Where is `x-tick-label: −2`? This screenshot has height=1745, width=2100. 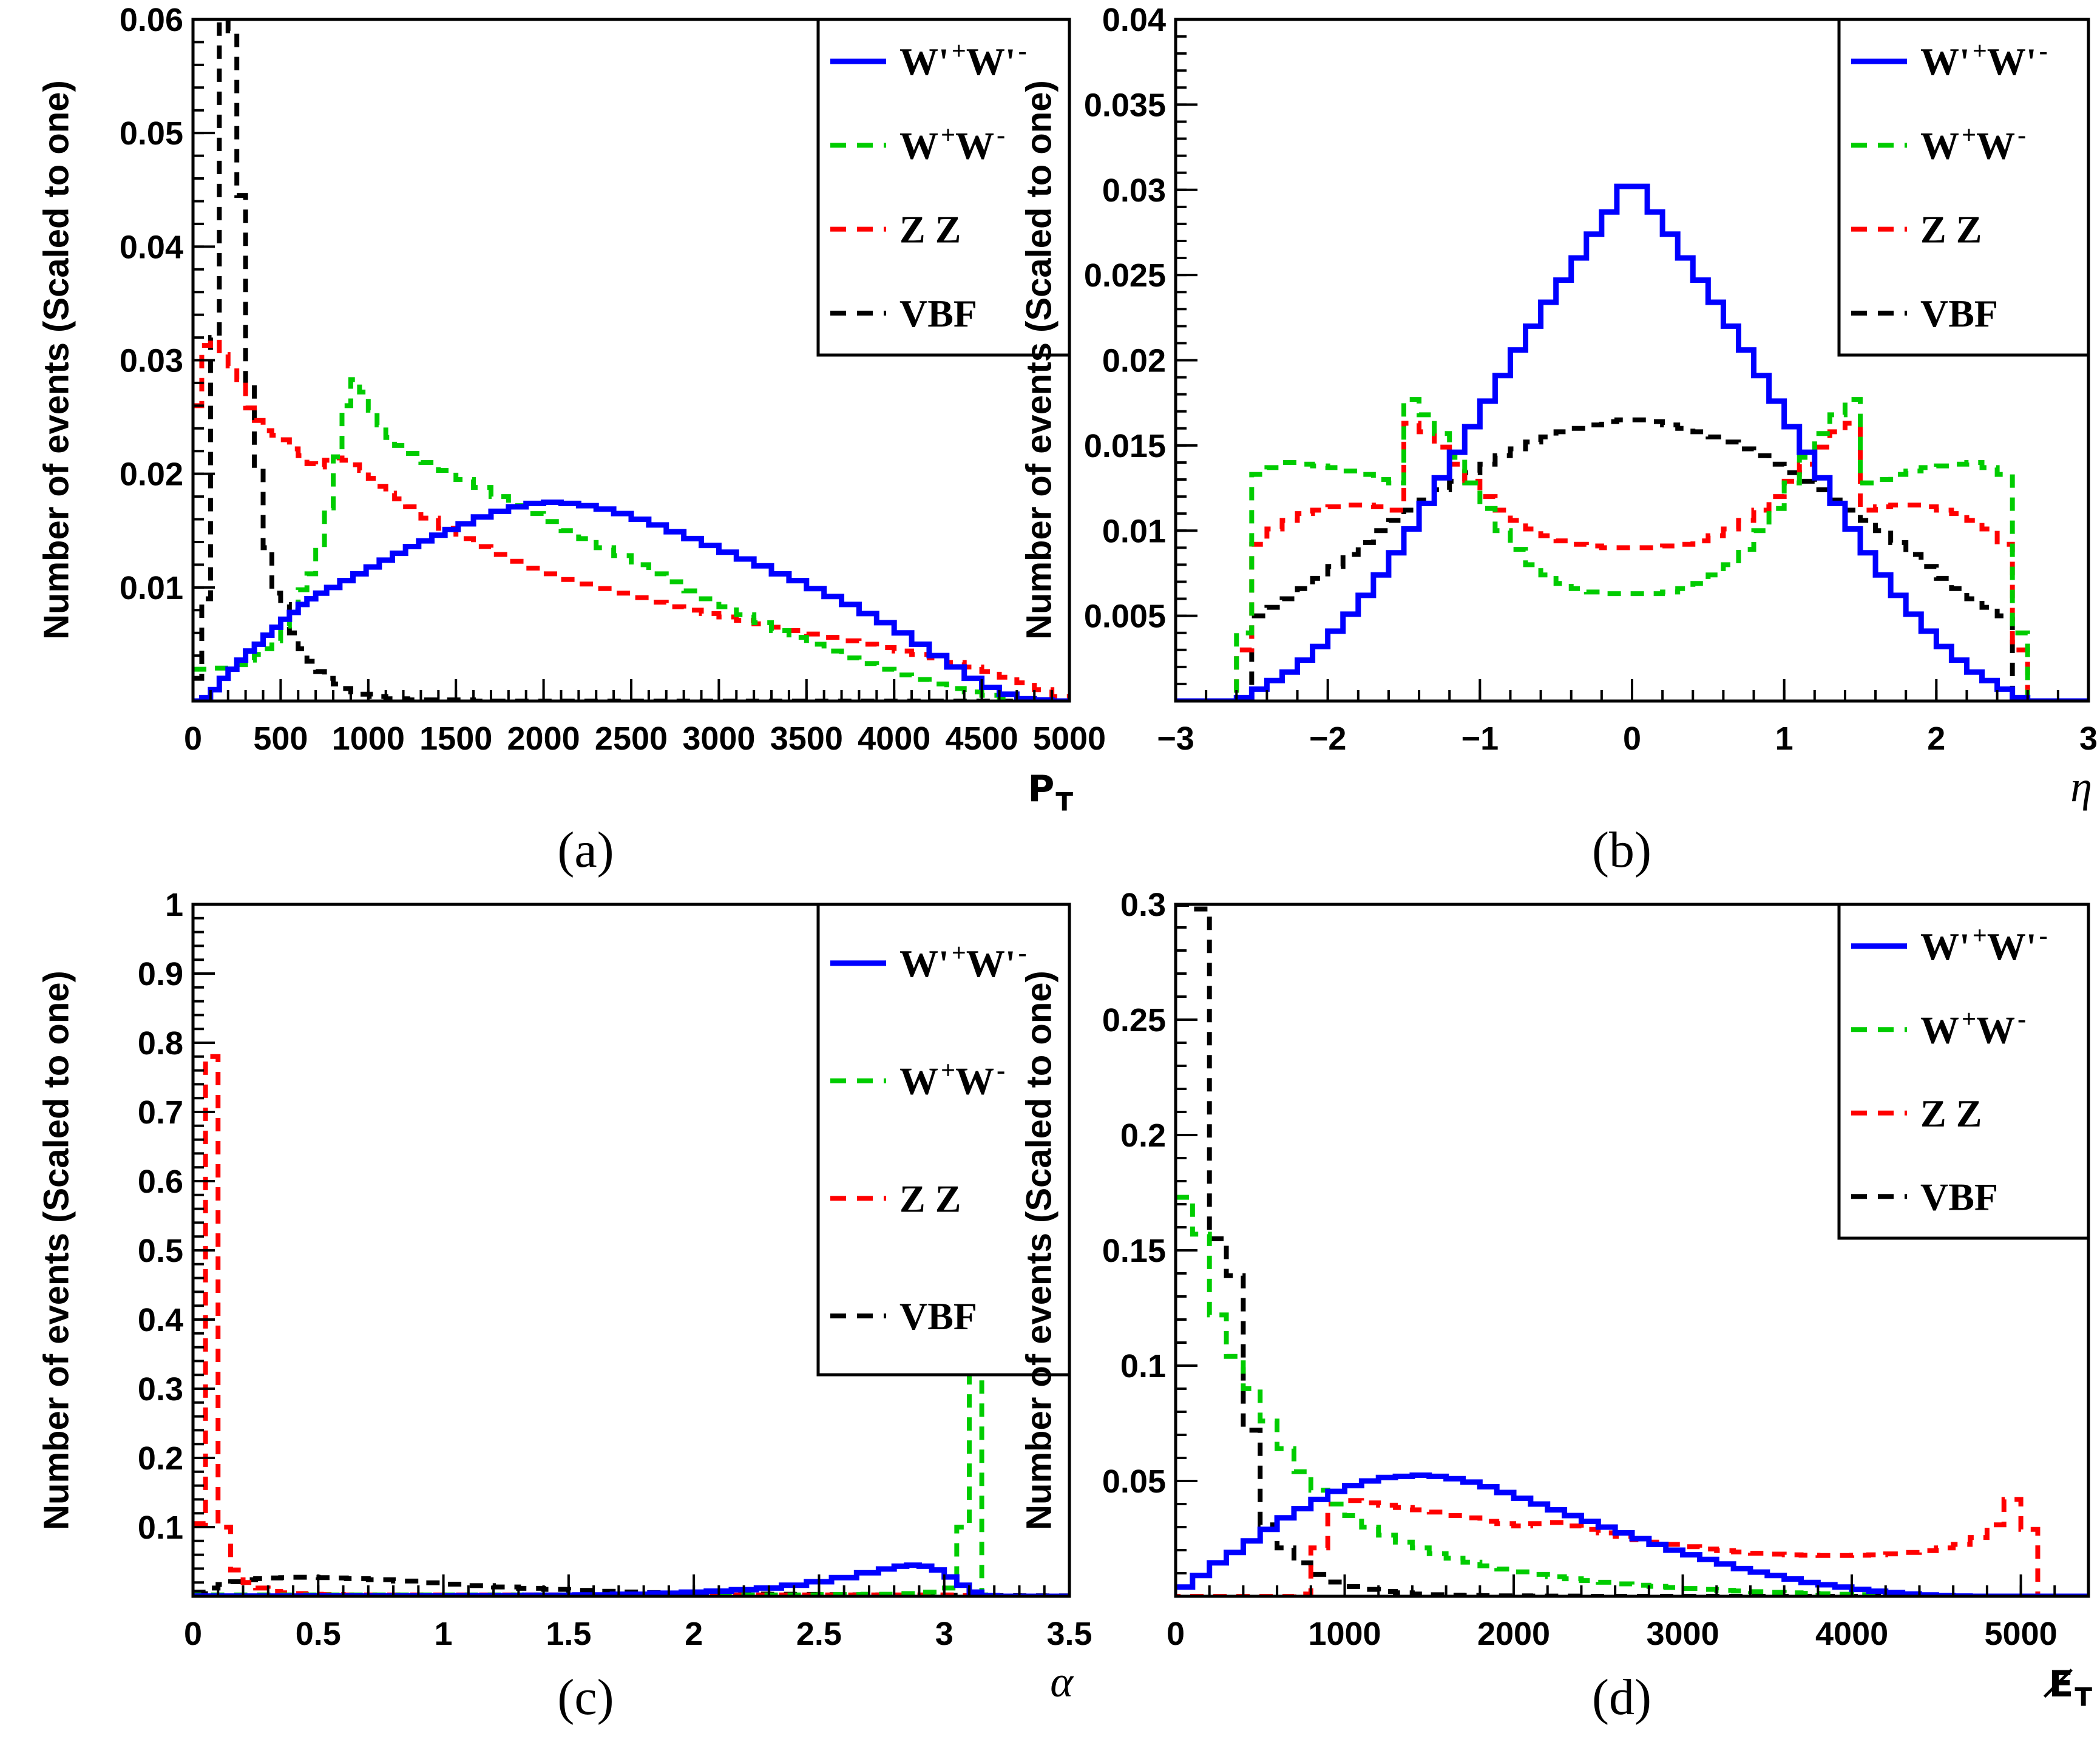
x-tick-label: −2 is located at coordinates (1328, 738).